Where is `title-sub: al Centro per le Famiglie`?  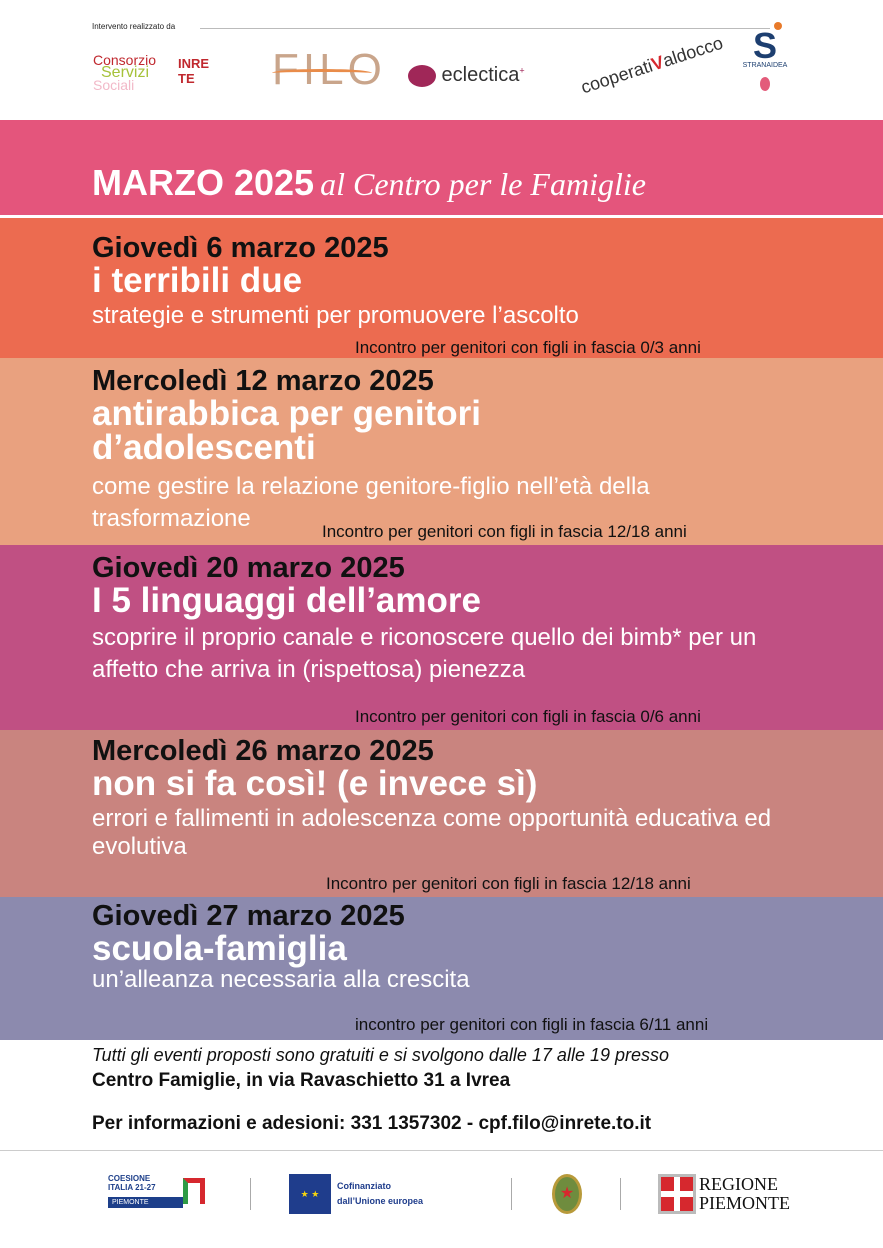 title-sub: al Centro per le Famiglie is located at coordinates (483, 184).